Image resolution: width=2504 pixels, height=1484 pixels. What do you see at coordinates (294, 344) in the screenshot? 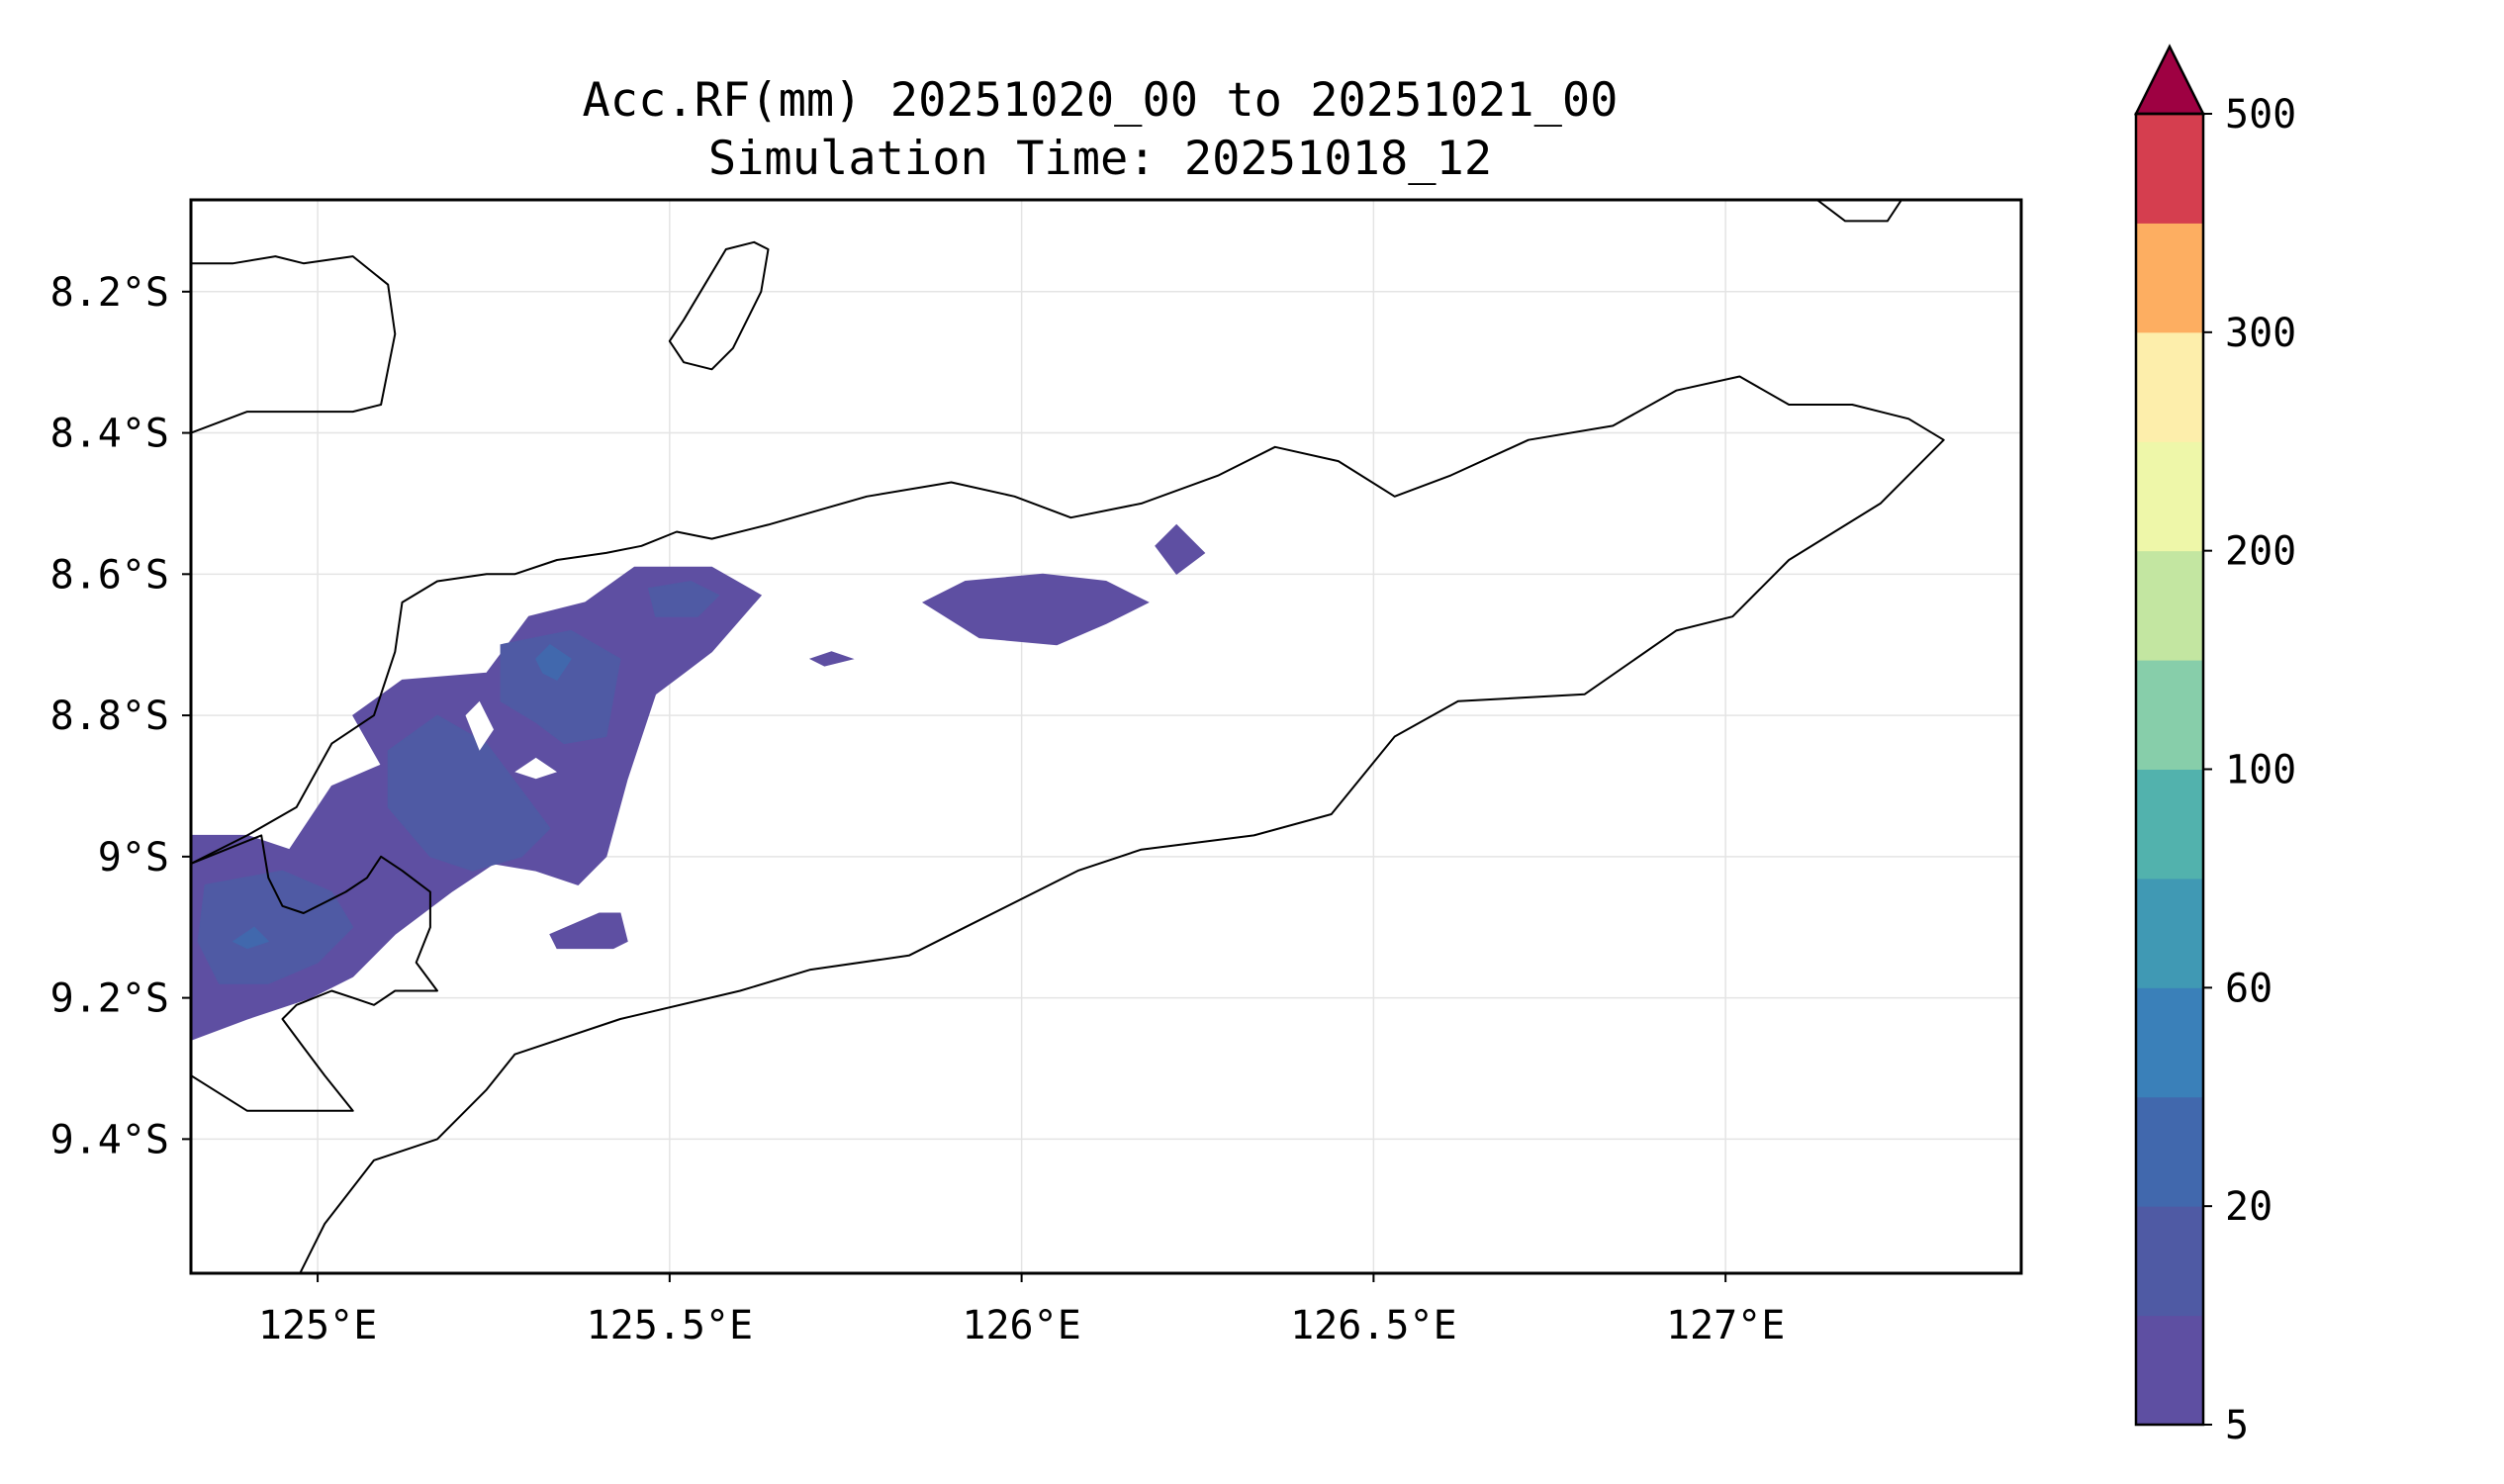
I see `coastline-alor` at bounding box center [294, 344].